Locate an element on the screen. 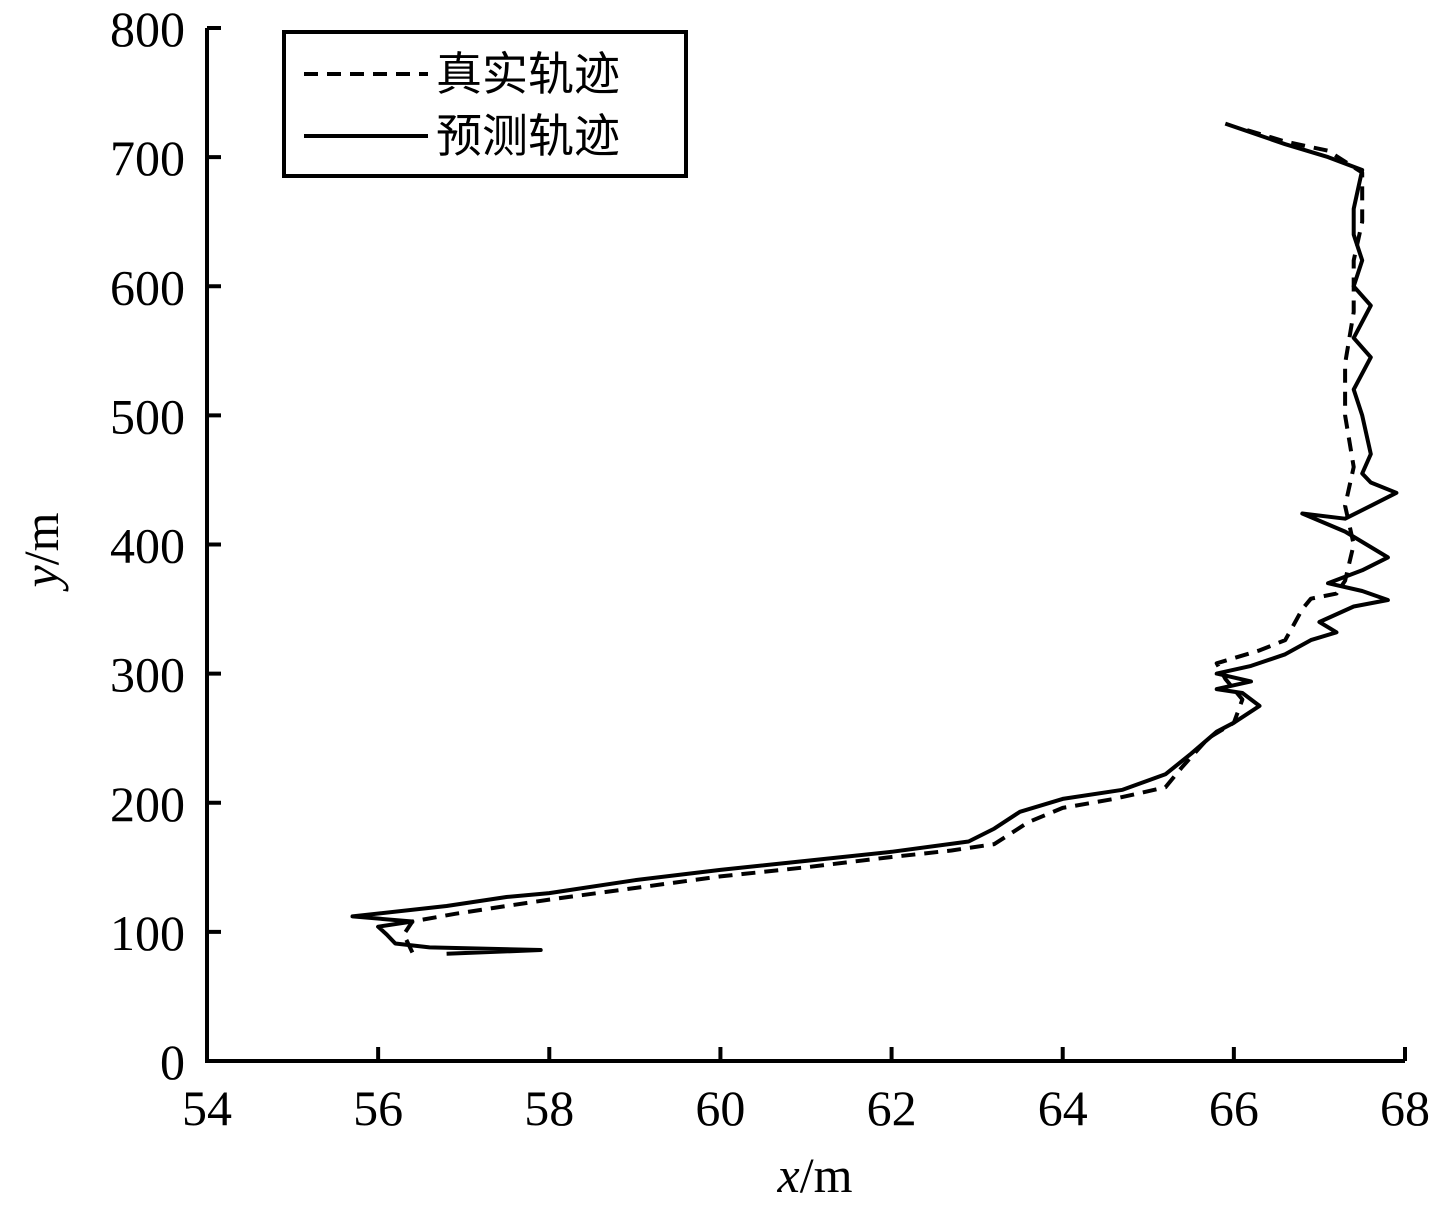 Image resolution: width=1430 pixels, height=1210 pixels. y-tick-label: 300 is located at coordinates (147, 675).